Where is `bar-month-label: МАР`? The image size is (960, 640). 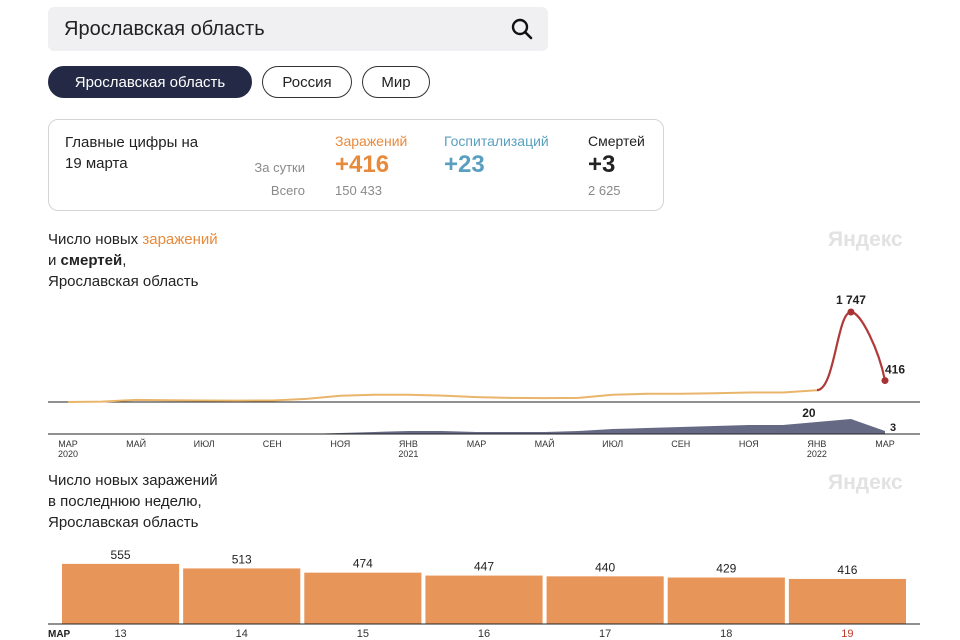 bar-month-label: МАР is located at coordinates (59, 634).